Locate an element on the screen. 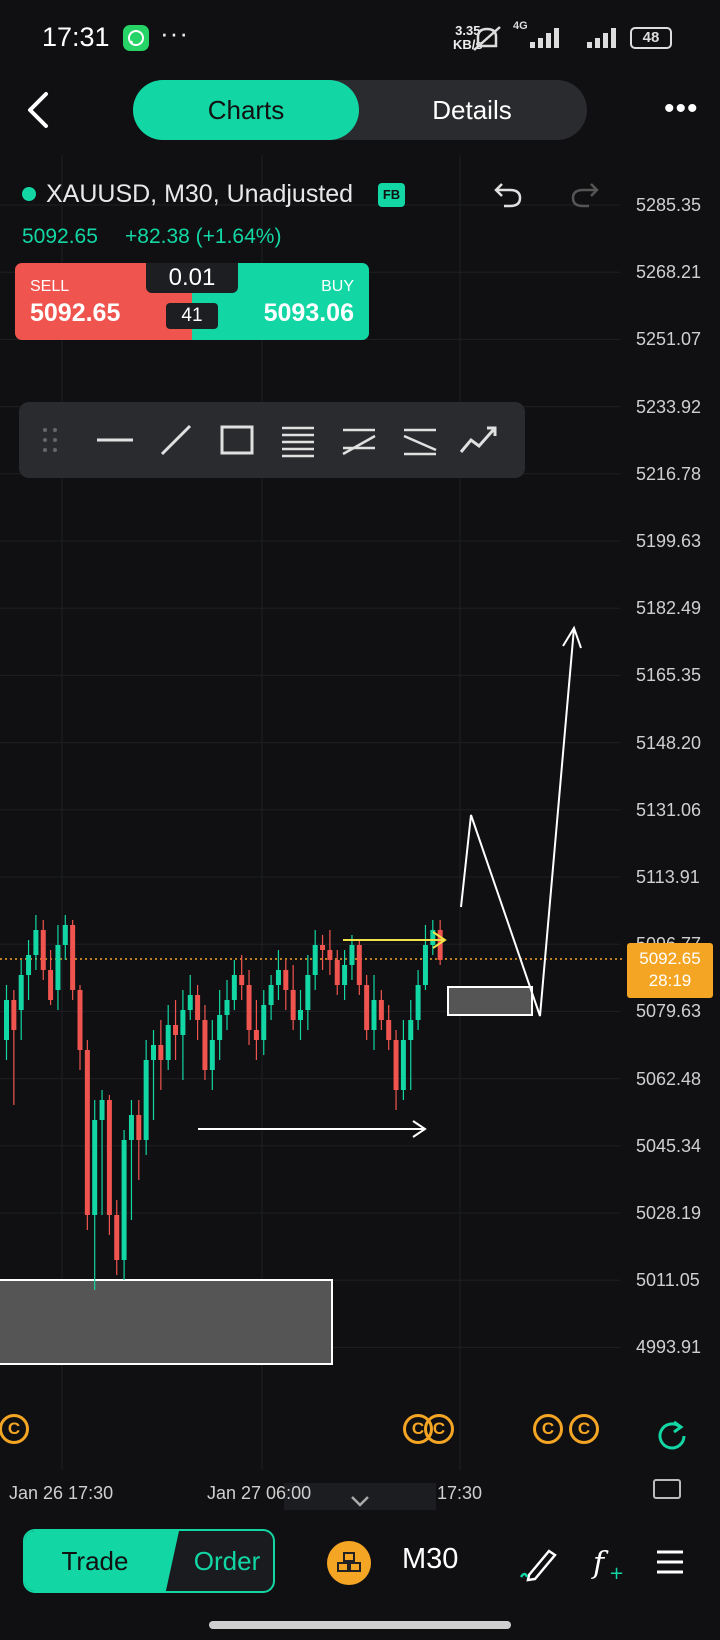 The height and width of the screenshot is (1640, 720). buy-price: 5093.06 is located at coordinates (308, 313).